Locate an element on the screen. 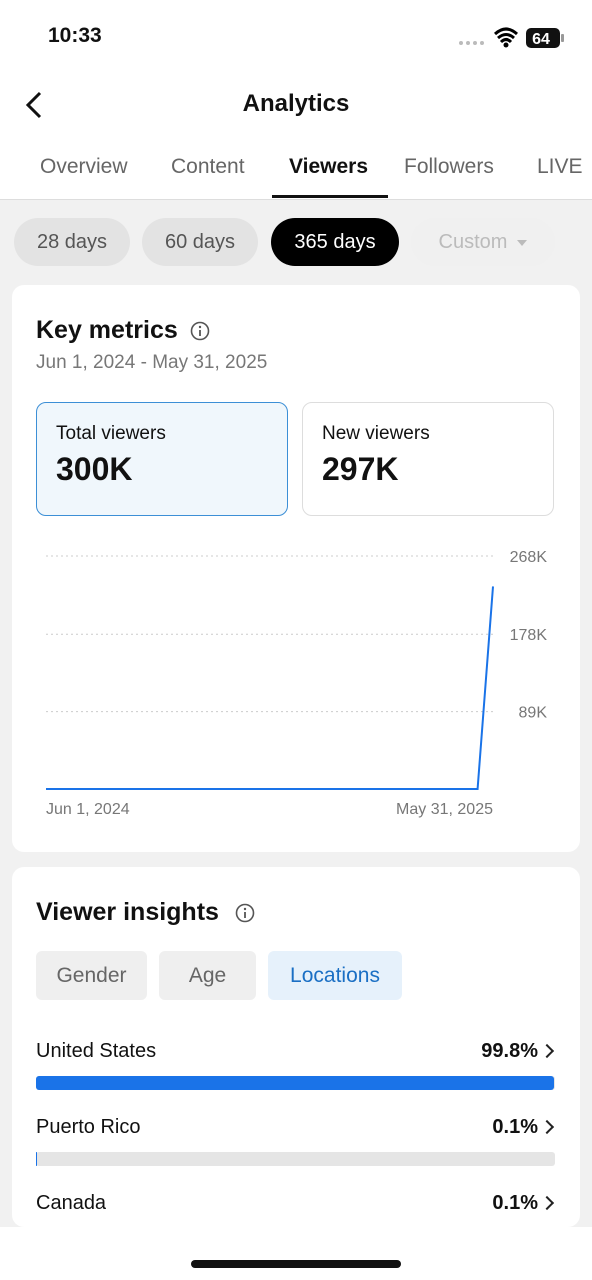 The height and width of the screenshot is (1280, 592). location-name: Canada is located at coordinates (71, 1203).